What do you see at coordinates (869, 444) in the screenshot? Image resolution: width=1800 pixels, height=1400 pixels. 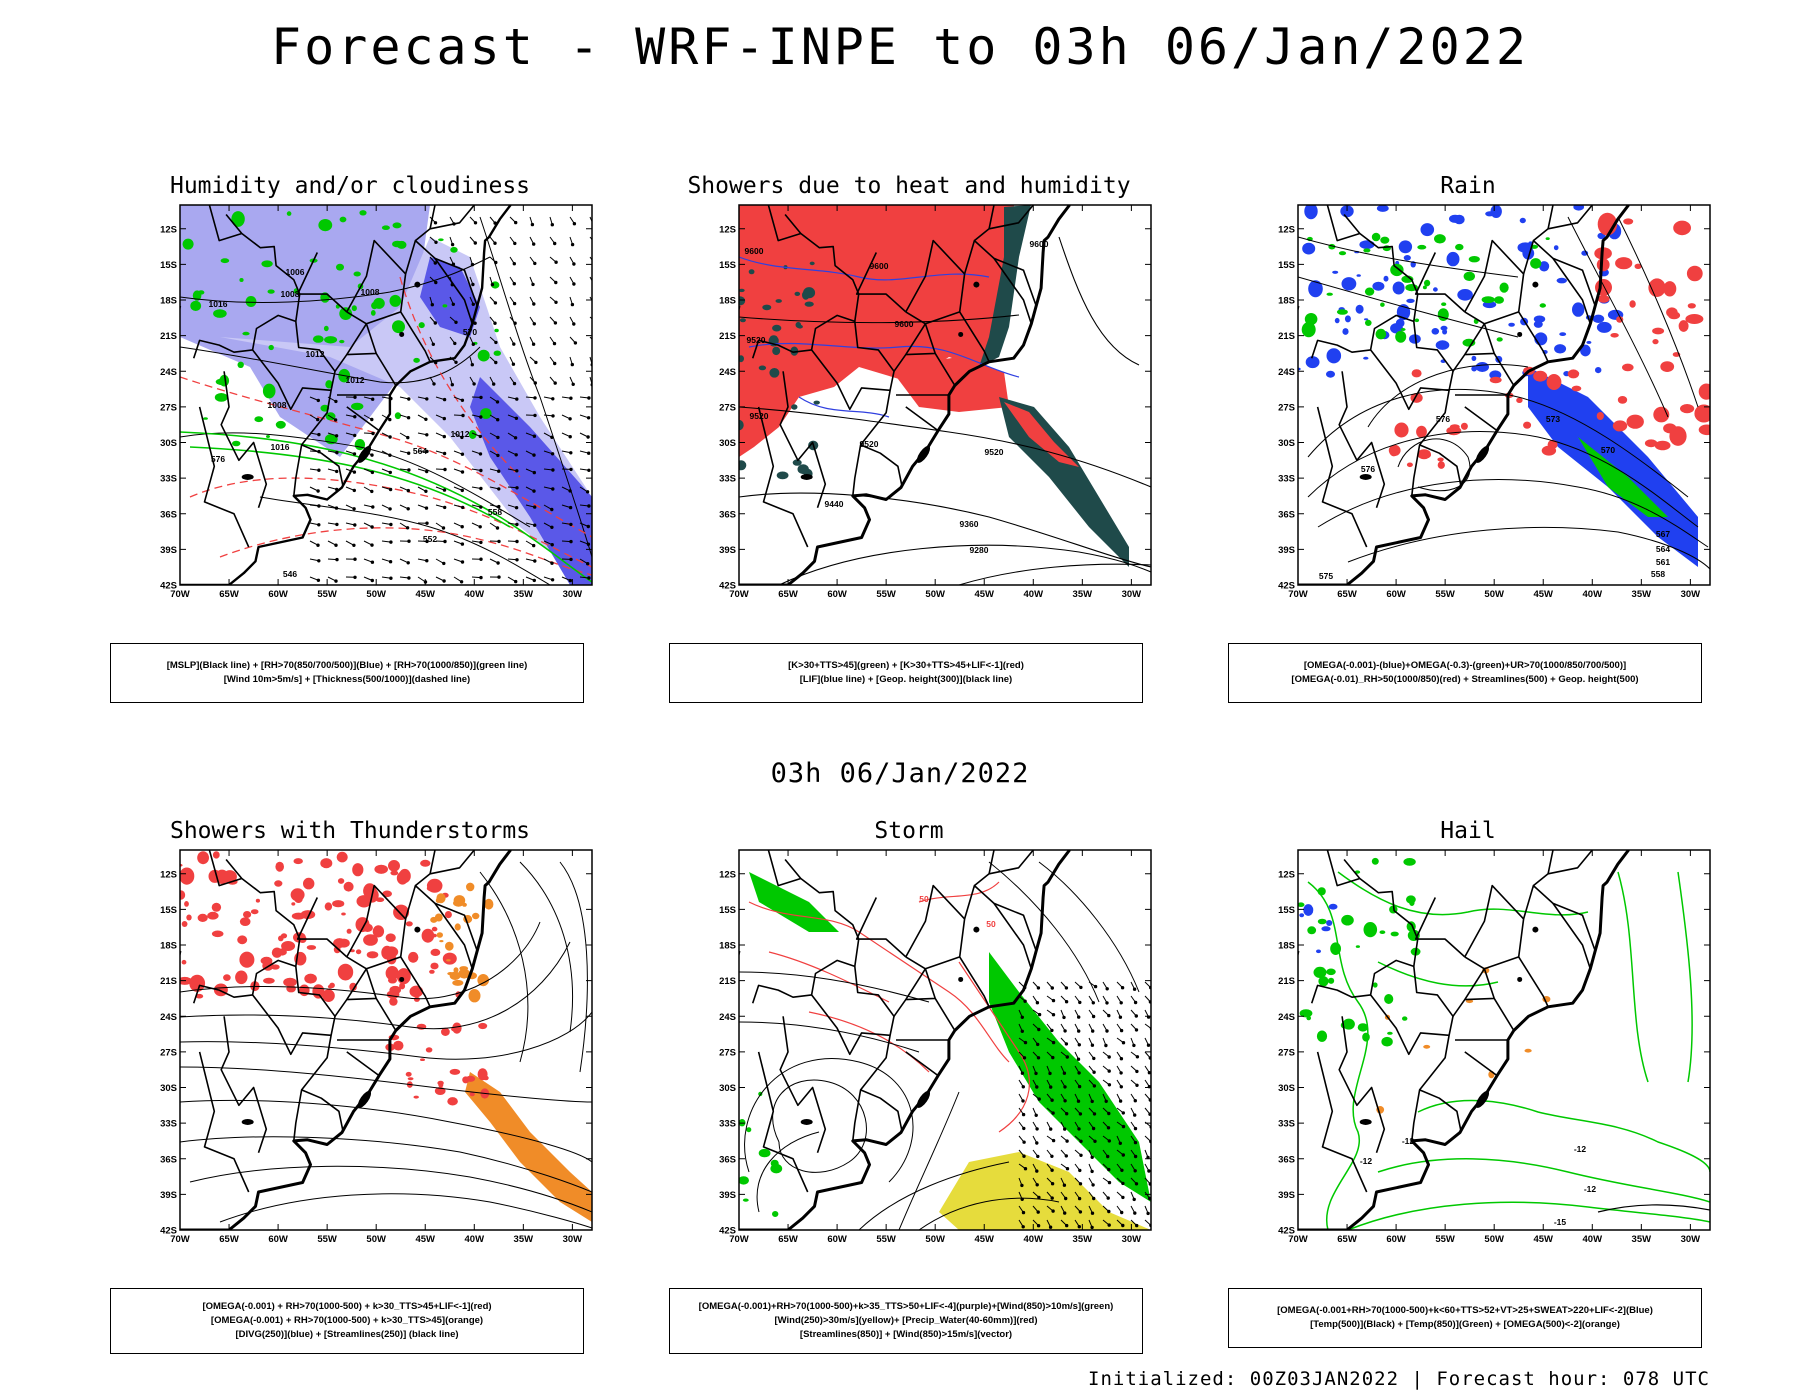 I see `contour-label: 9520` at bounding box center [869, 444].